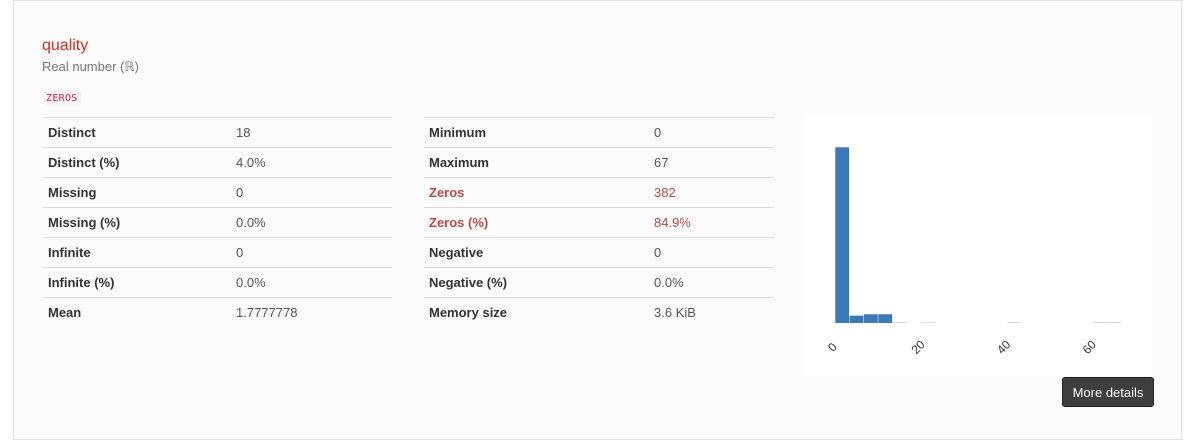 The height and width of the screenshot is (440, 1189). Describe the element at coordinates (536, 252) in the screenshot. I see `stat-label: Negative` at that location.